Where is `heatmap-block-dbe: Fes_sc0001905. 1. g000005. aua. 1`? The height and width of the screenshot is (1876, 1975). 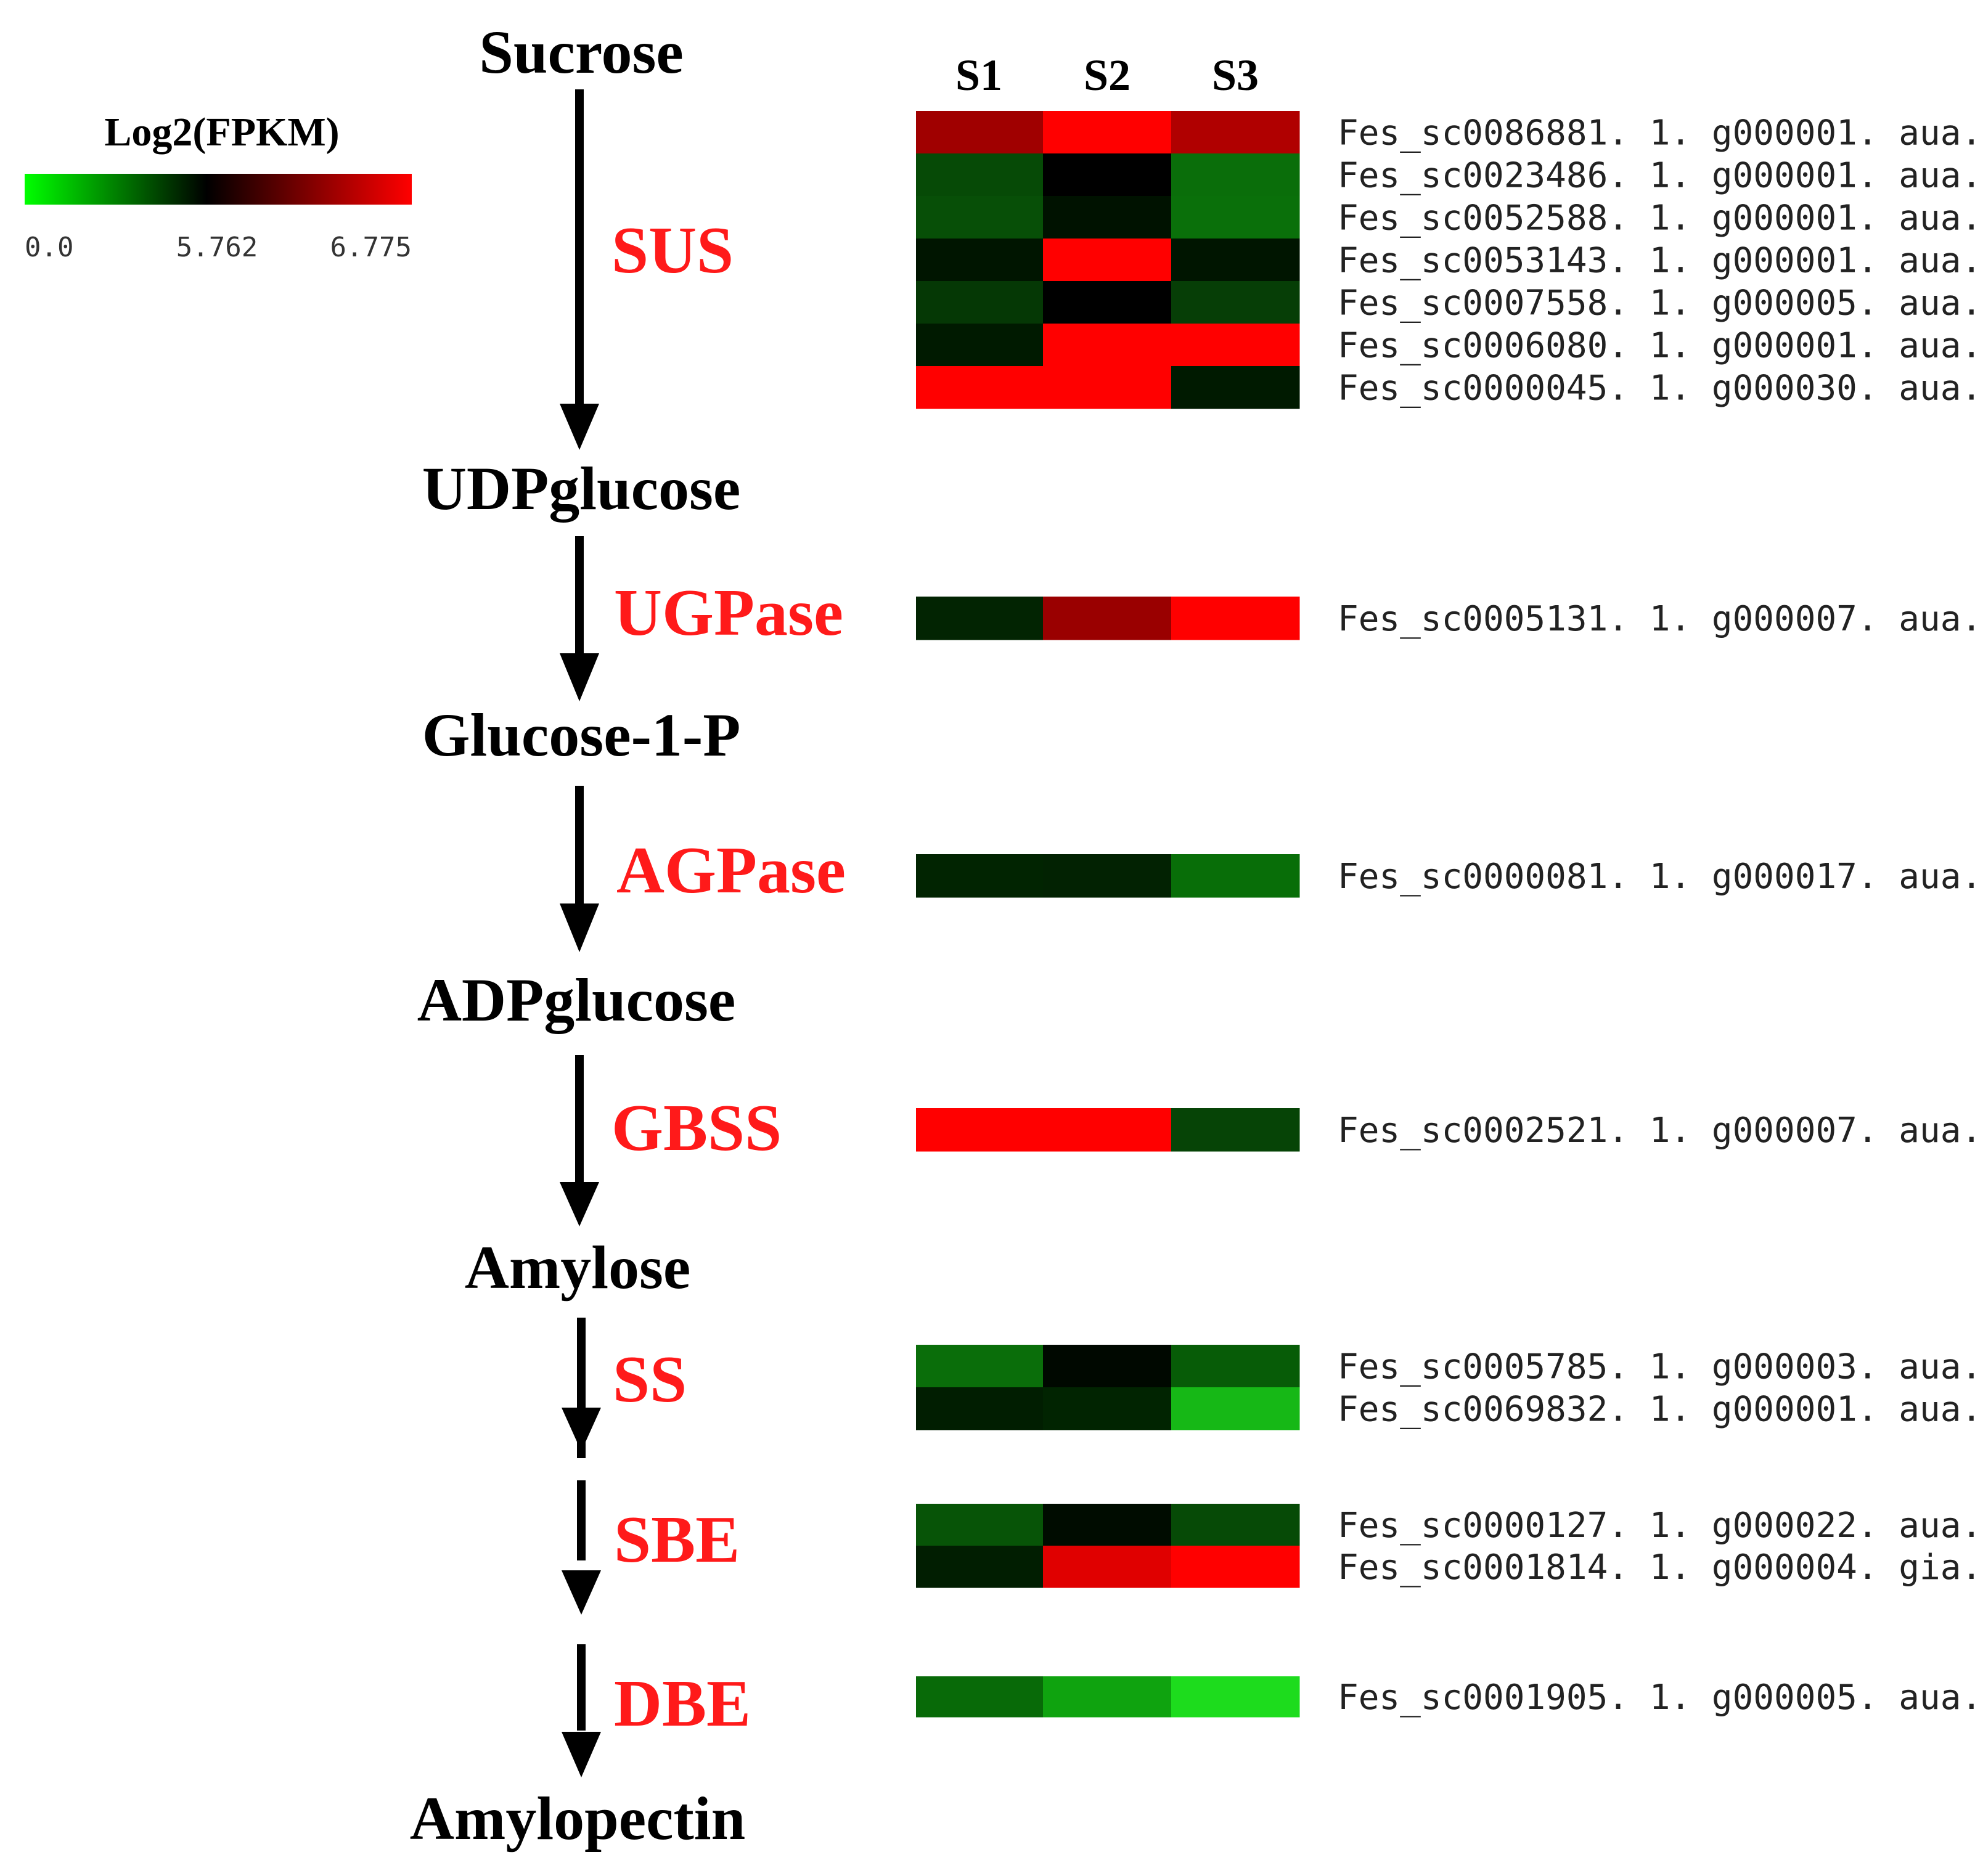 heatmap-block-dbe: Fes_sc0001905. 1. g000005. aua. 1 is located at coordinates (1445, 1697).